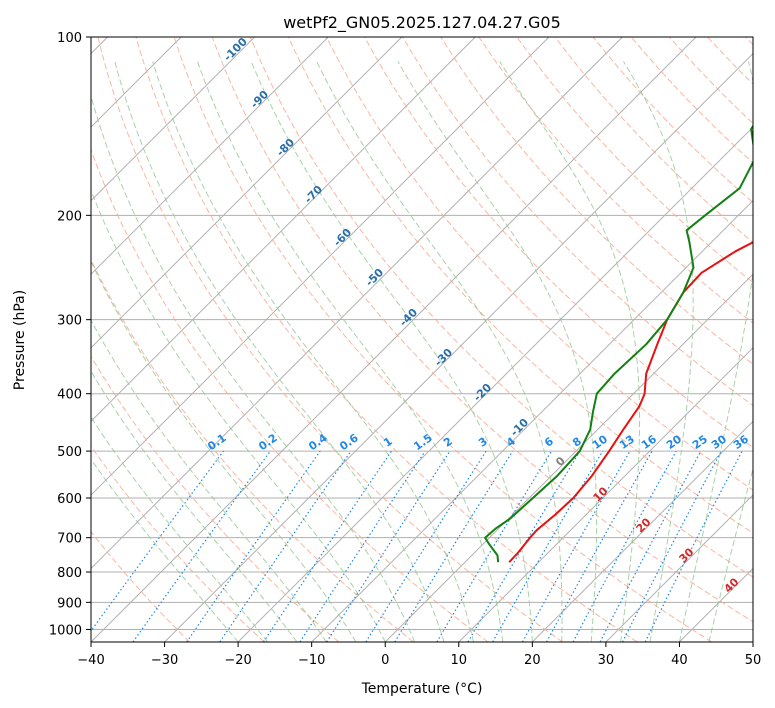 Image resolution: width=775 pixels, height=708 pixels. Describe the element at coordinates (69, 573) in the screenshot. I see `y-tick-label: 800` at that location.